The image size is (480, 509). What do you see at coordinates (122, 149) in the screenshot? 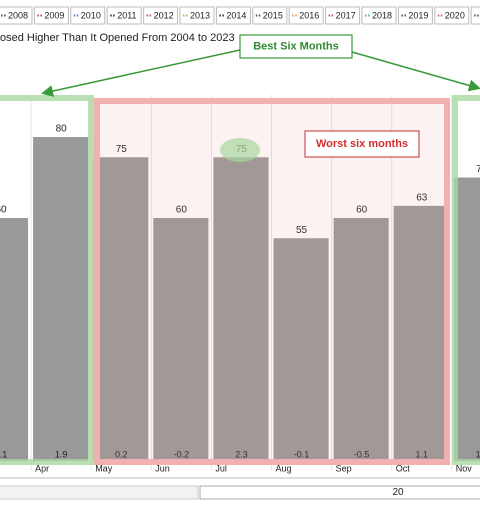
I see `value-label: 75` at bounding box center [122, 149].